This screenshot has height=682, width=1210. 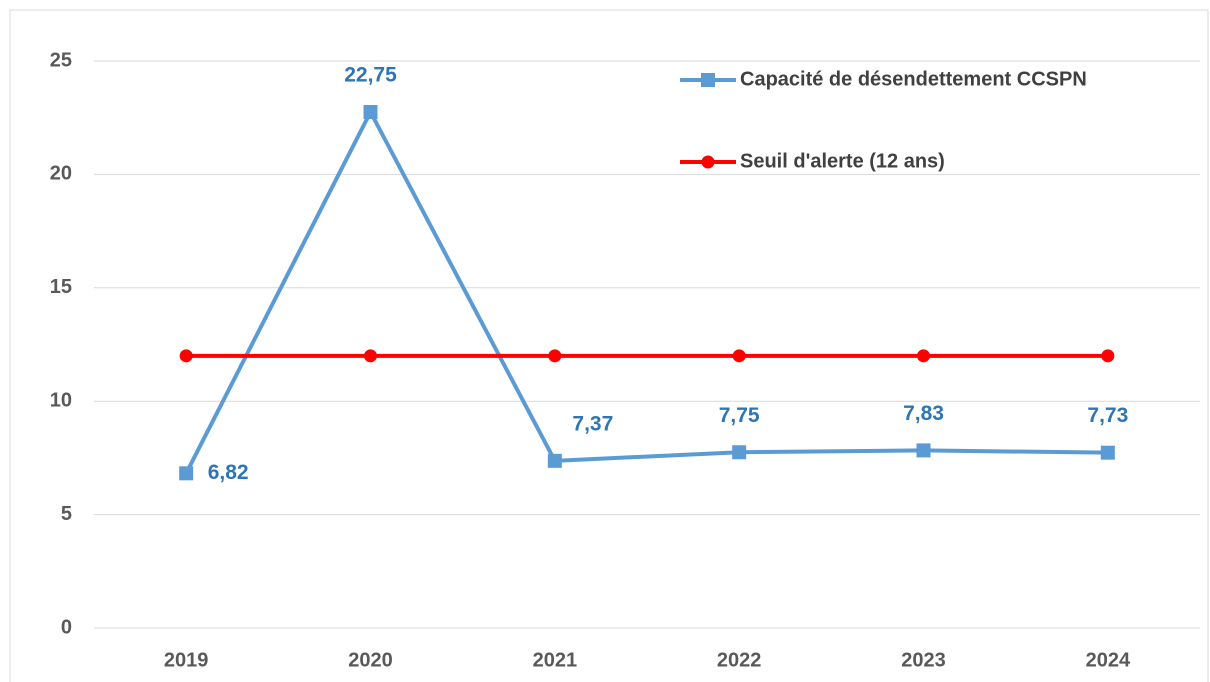 I want to click on x-tick-label: 2019, so click(x=186, y=660).